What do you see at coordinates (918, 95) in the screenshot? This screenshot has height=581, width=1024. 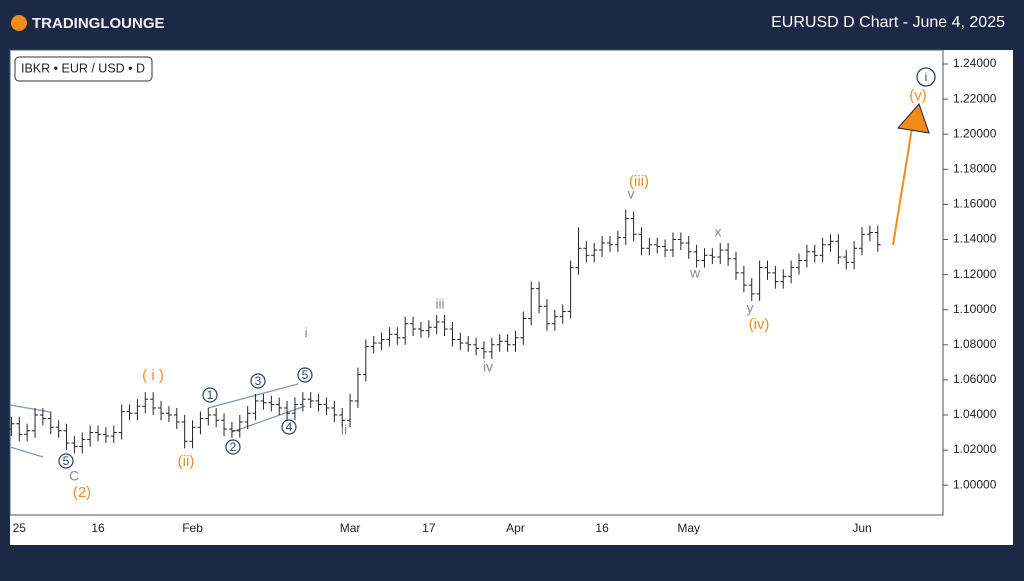 I see `wave-label: (v)` at bounding box center [918, 95].